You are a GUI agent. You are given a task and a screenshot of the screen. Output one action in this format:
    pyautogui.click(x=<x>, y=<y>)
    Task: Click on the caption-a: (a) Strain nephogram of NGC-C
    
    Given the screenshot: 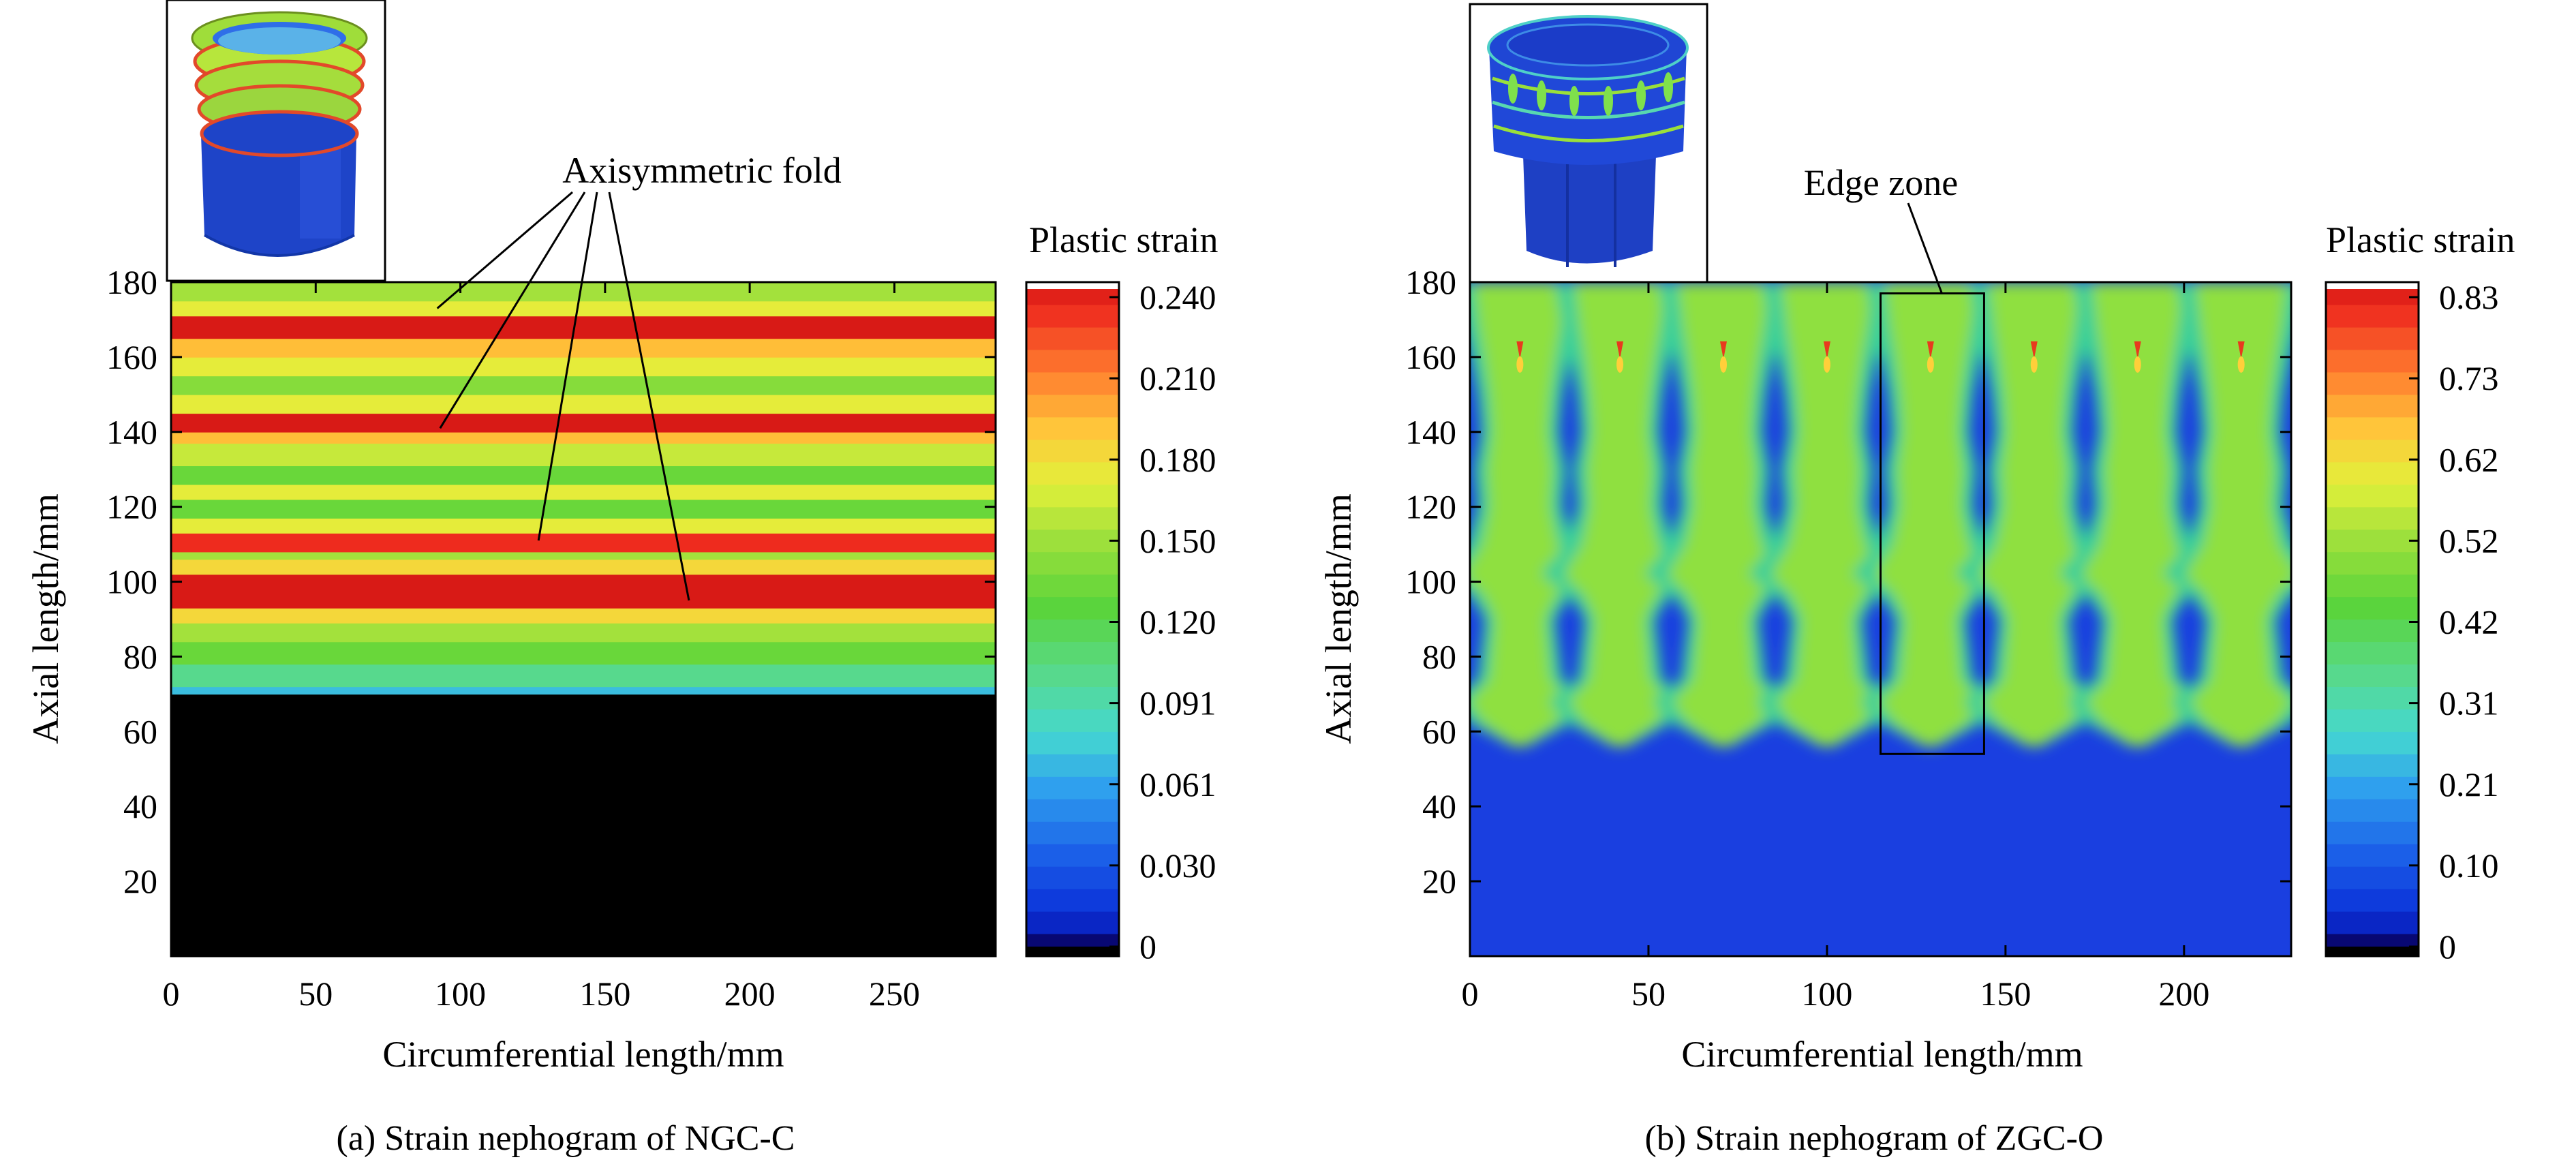 What is the action you would take?
    pyautogui.click(x=566, y=1138)
    